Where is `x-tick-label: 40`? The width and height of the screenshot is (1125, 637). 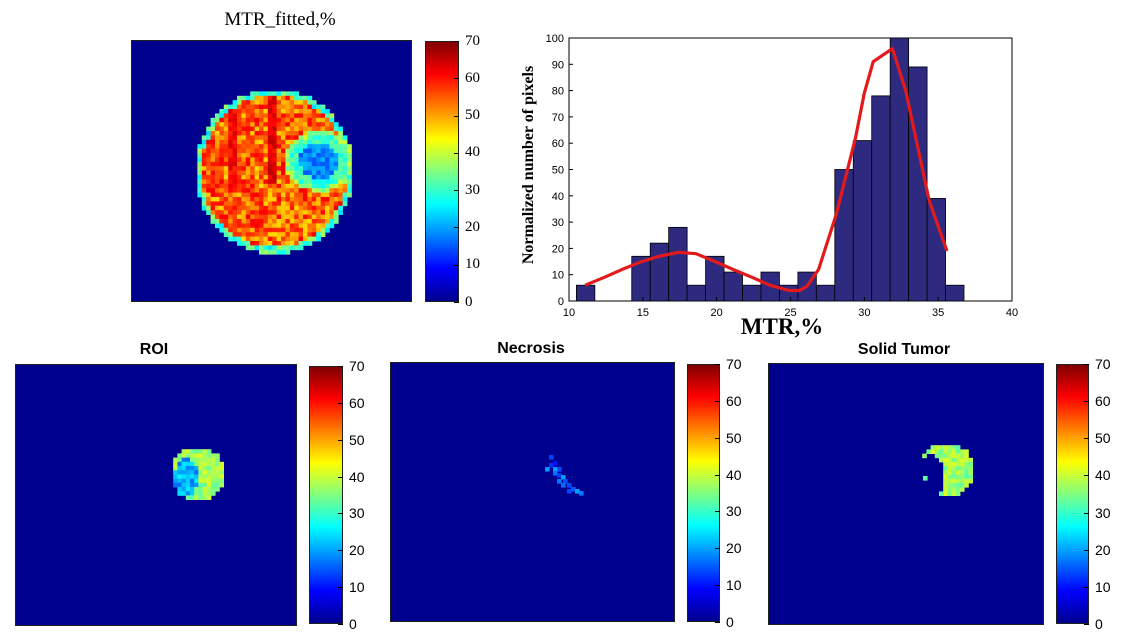 x-tick-label: 40 is located at coordinates (1012, 313).